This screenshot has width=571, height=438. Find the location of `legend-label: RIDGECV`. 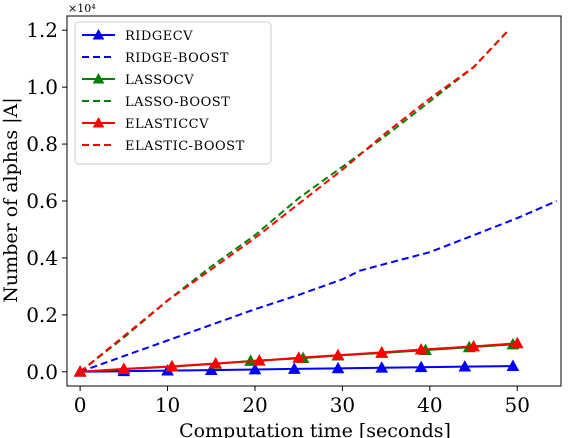

legend-label: RIDGECV is located at coordinates (159, 36).